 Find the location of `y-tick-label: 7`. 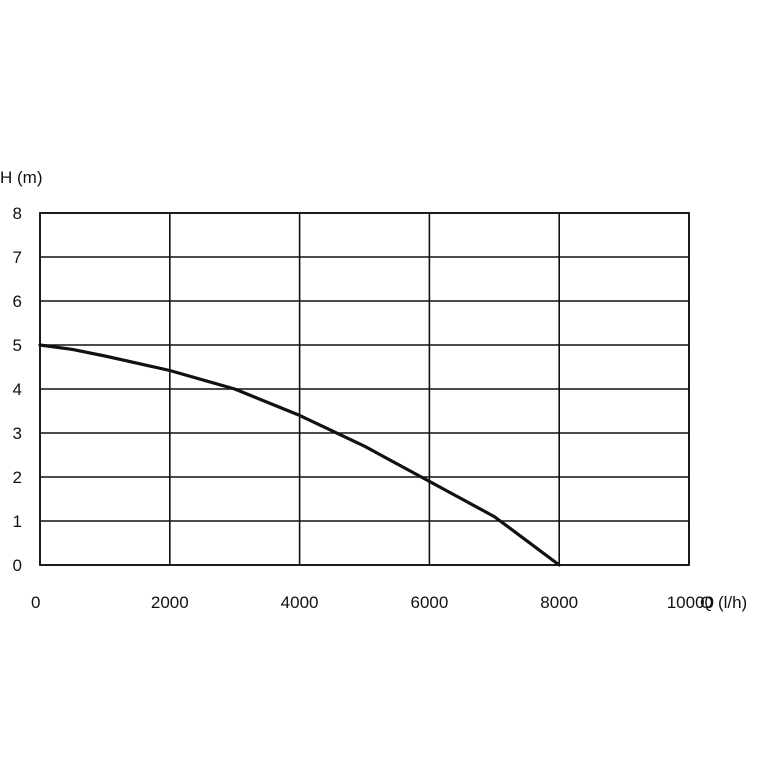

y-tick-label: 7 is located at coordinates (17, 257).